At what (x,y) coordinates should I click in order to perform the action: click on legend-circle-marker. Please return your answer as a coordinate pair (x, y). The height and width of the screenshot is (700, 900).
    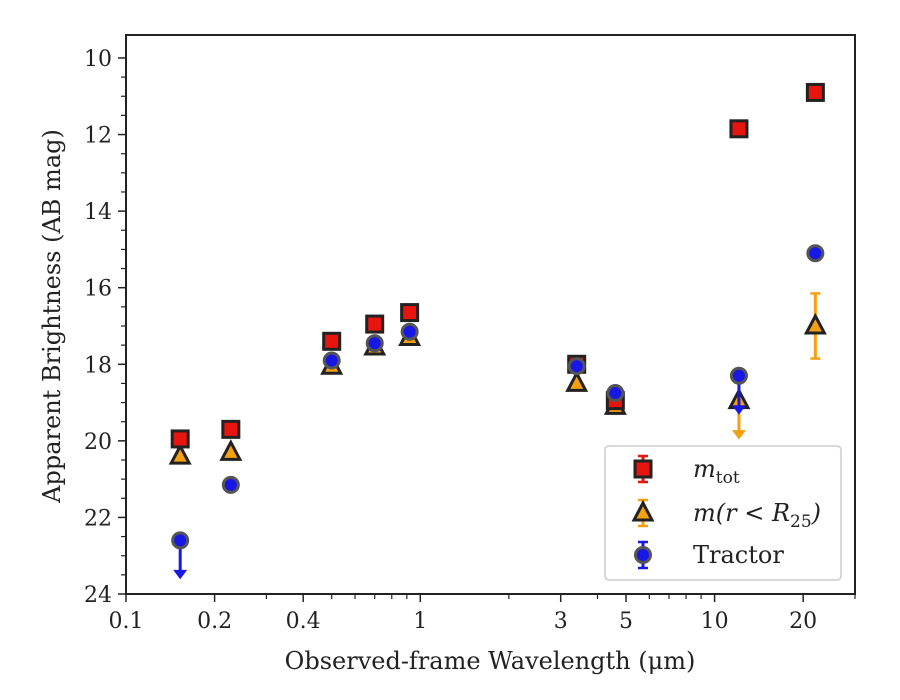
    Looking at the image, I should click on (643, 555).